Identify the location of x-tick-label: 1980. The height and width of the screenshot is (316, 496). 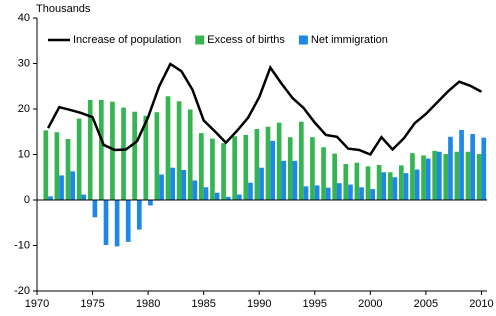
(148, 304).